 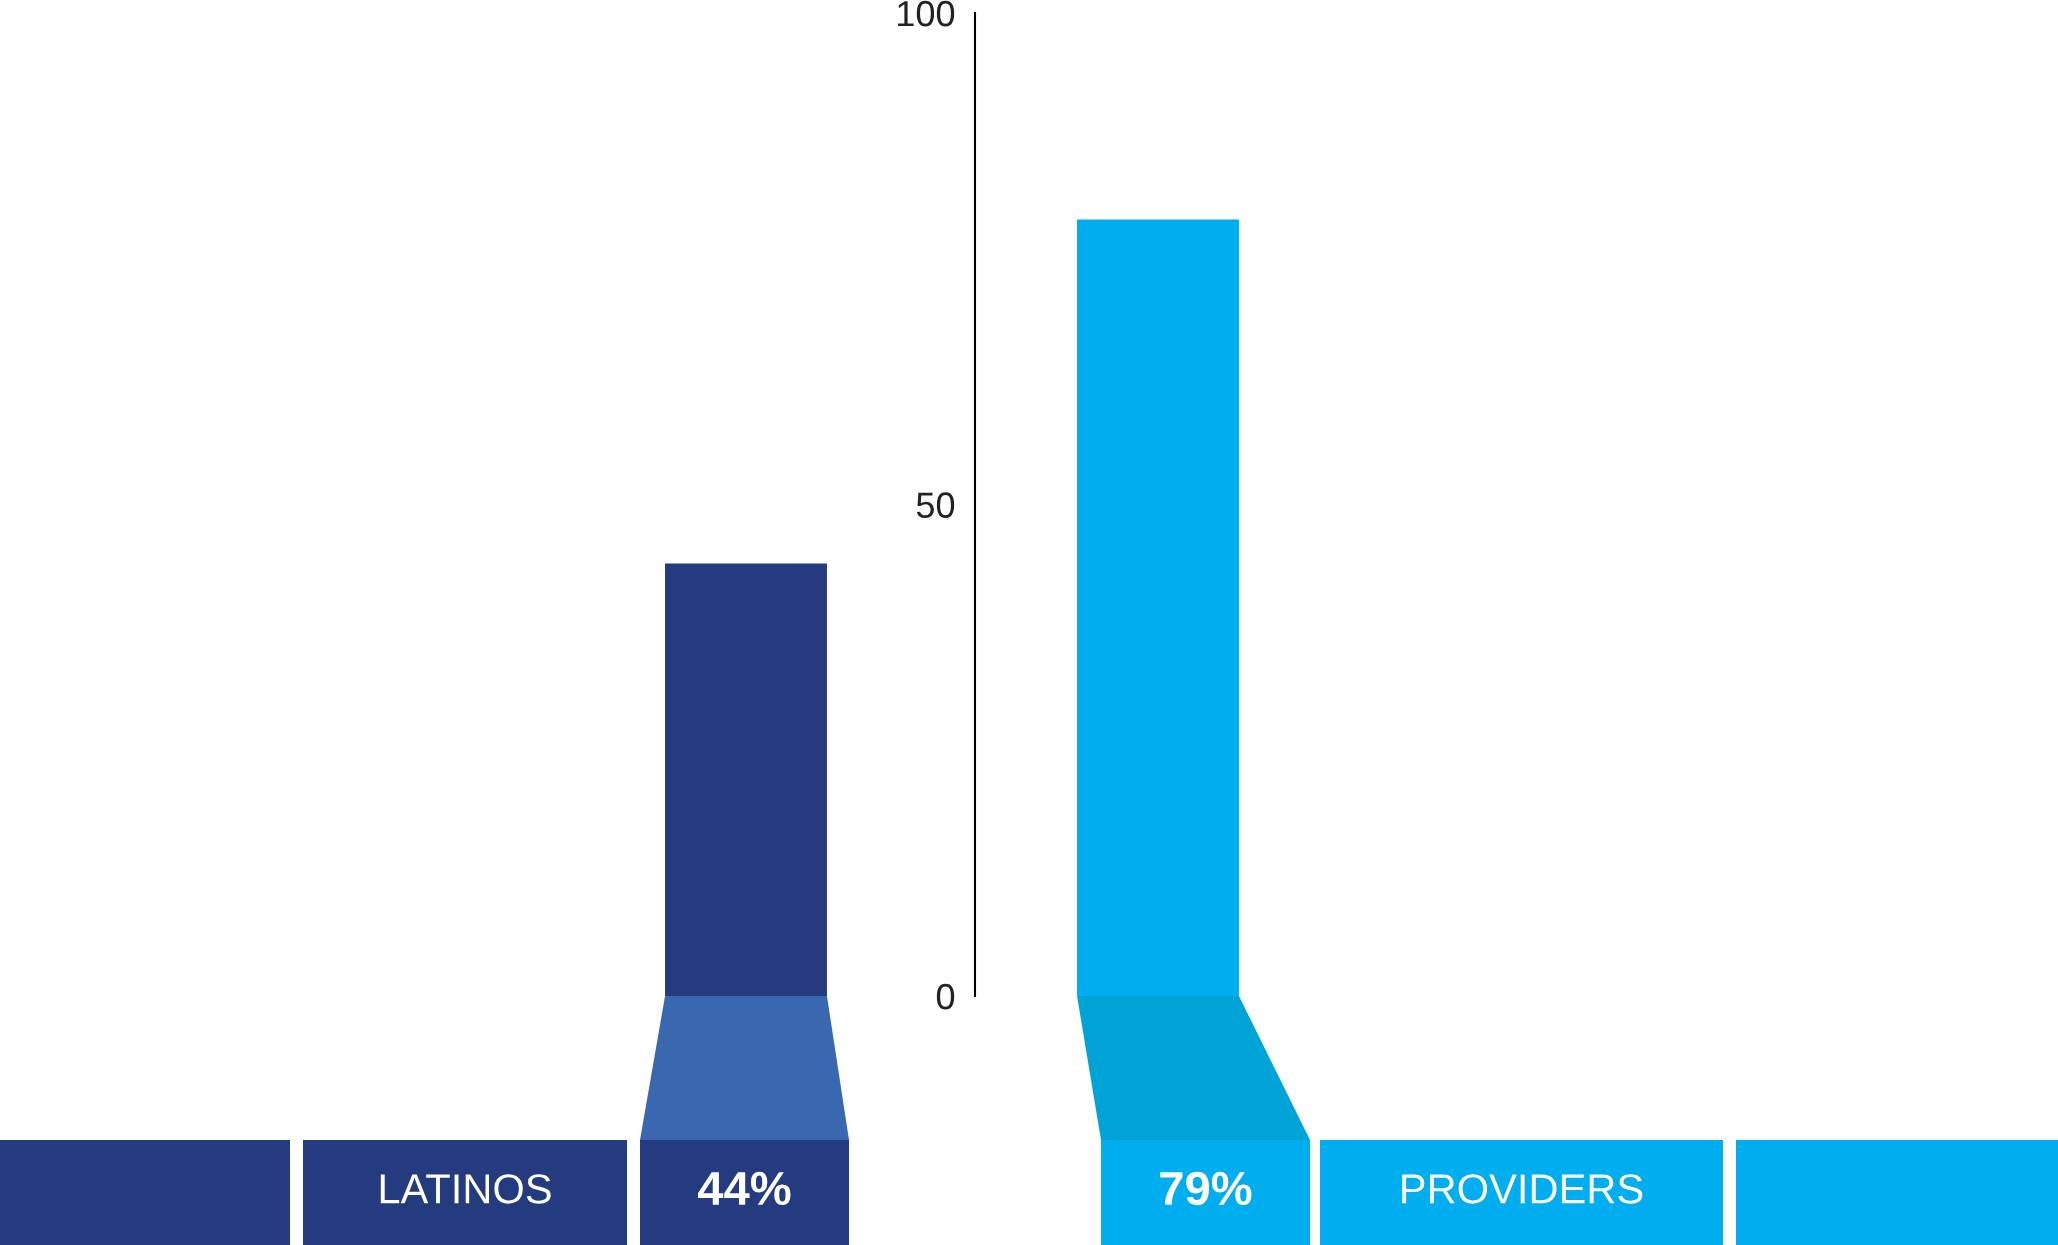 I want to click on x-tick-label: PROVIDERS, so click(x=1522, y=1189).